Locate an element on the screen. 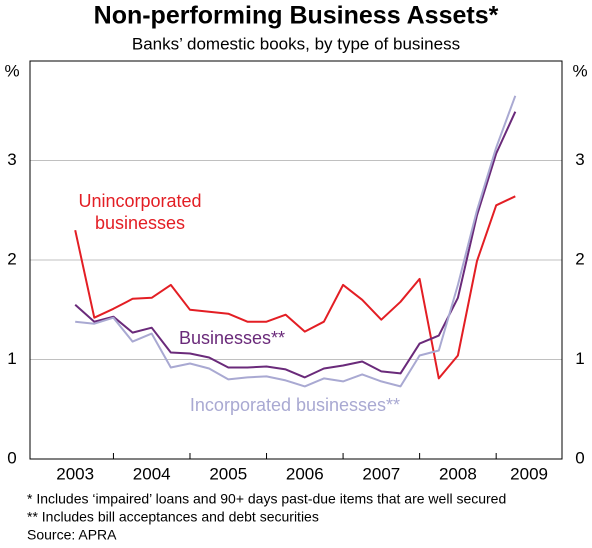 This screenshot has width=592, height=548. y-axis-label: % is located at coordinates (11, 70).